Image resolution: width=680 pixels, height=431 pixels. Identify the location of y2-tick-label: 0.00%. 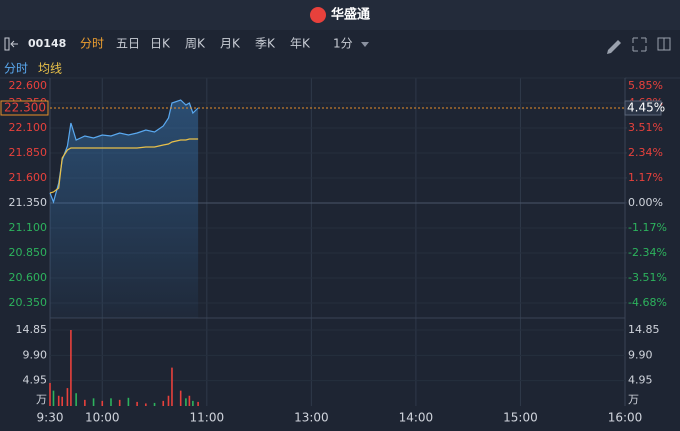
(645, 202).